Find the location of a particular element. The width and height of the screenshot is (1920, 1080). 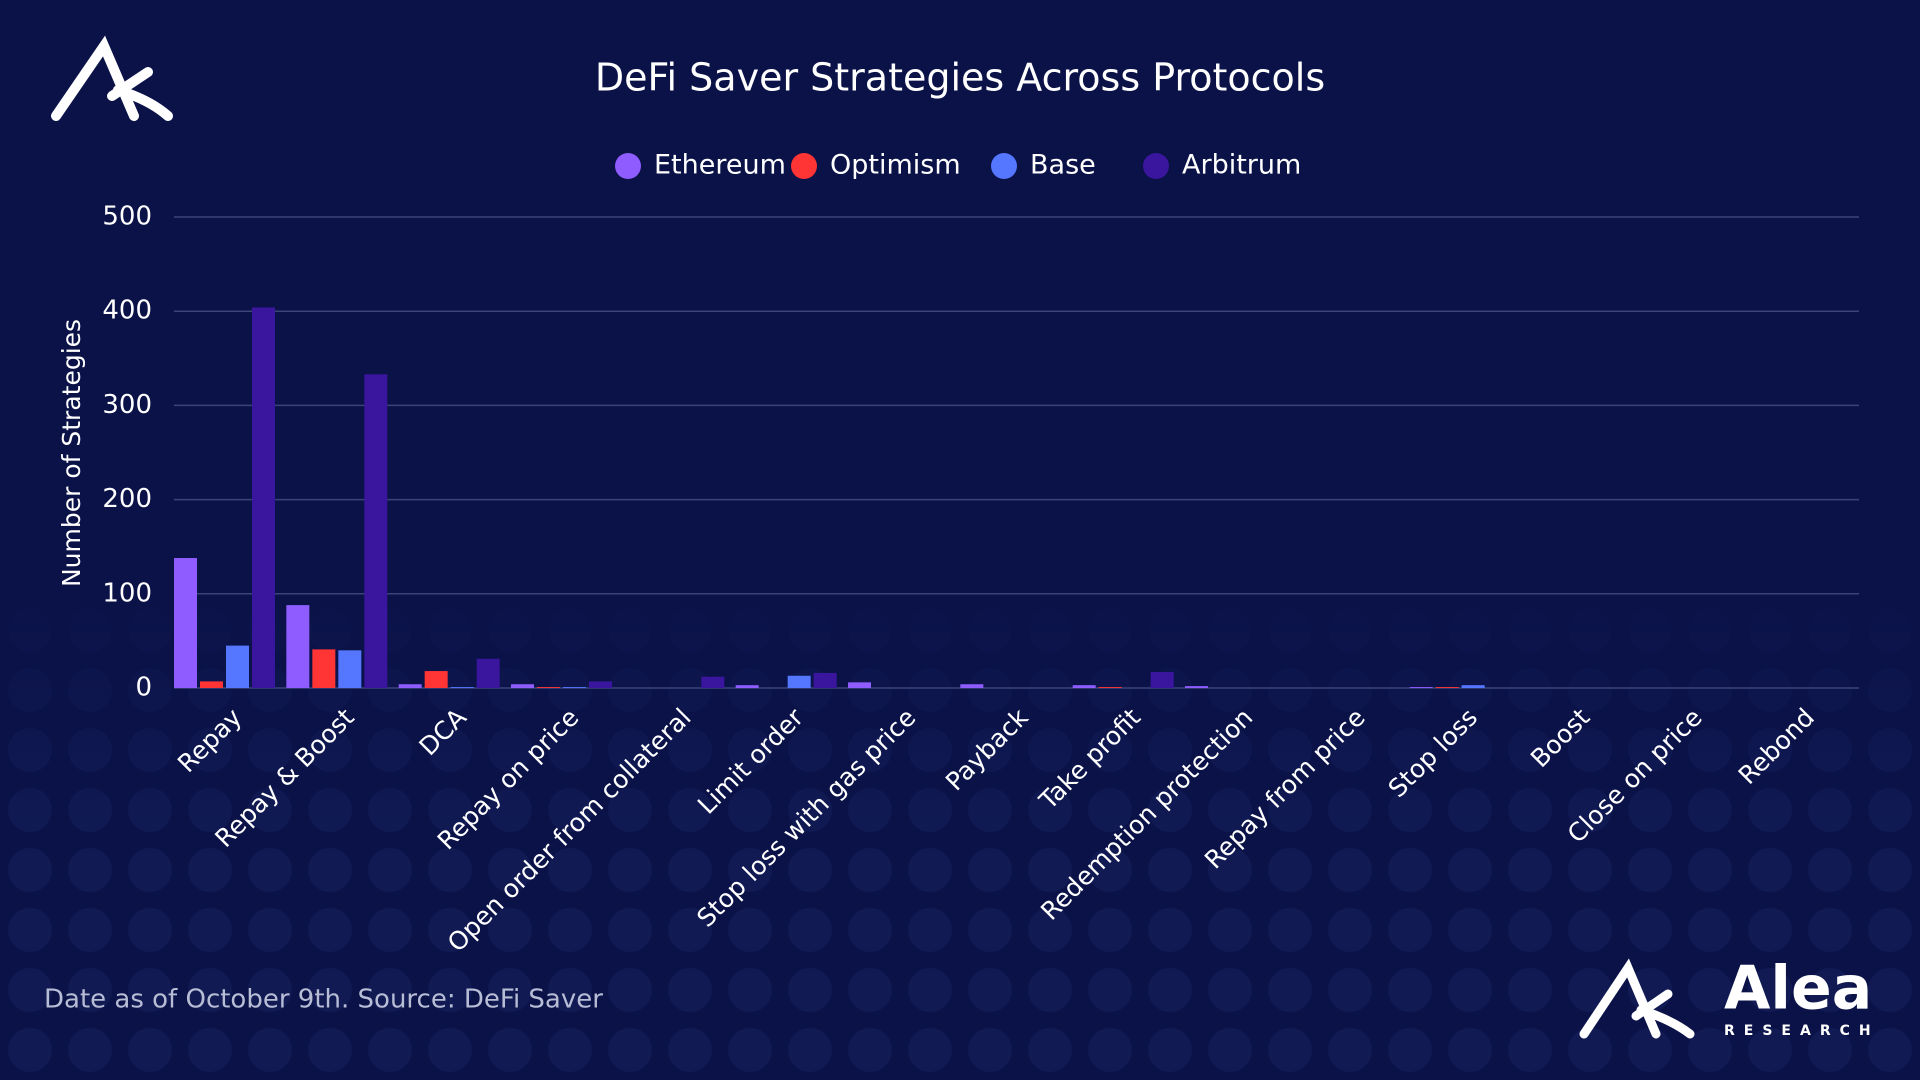

y-tick-label: 100 is located at coordinates (127, 593).